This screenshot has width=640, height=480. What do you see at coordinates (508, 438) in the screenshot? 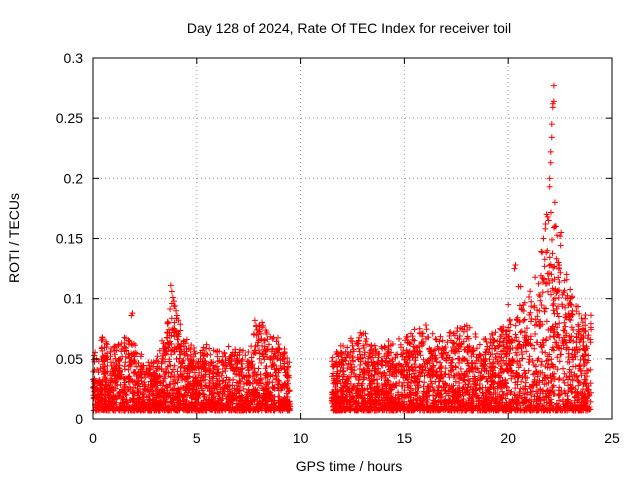
I see `x-tick-label: 20` at bounding box center [508, 438].